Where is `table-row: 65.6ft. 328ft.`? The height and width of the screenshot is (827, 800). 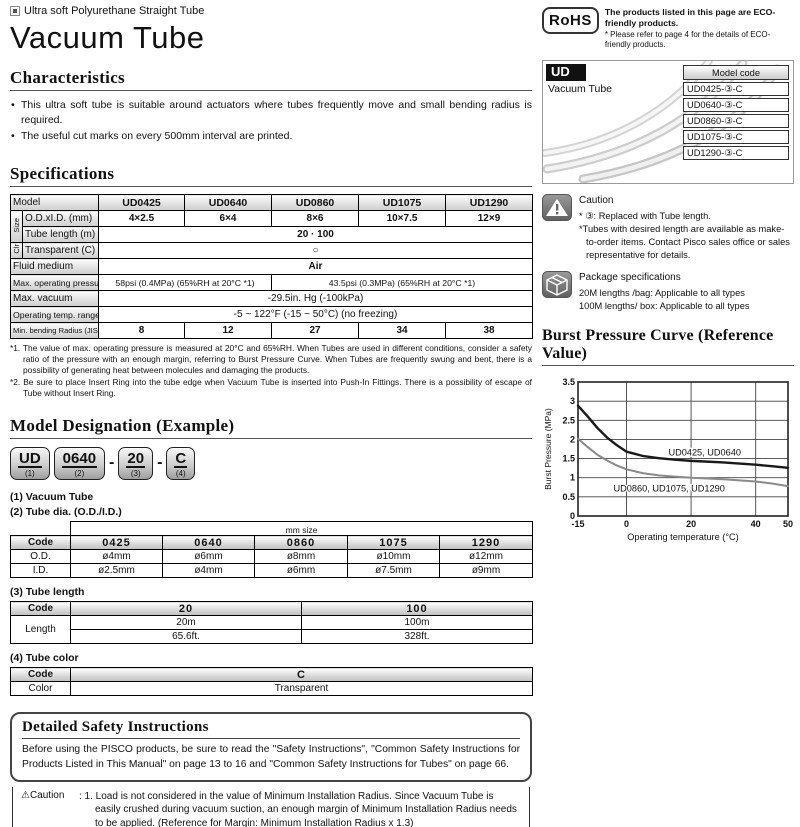 table-row: 65.6ft. 328ft. is located at coordinates (272, 637).